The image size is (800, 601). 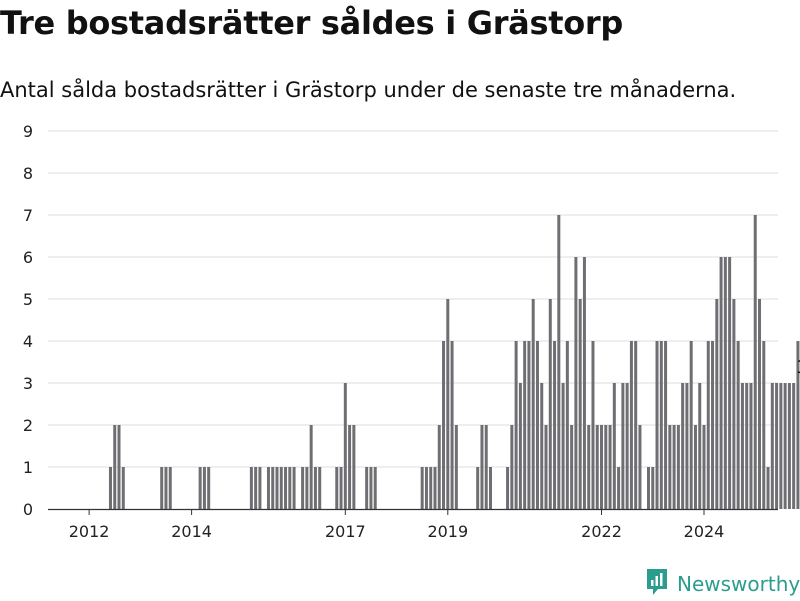 I want to click on y-tick-label: 1, so click(x=28, y=467).